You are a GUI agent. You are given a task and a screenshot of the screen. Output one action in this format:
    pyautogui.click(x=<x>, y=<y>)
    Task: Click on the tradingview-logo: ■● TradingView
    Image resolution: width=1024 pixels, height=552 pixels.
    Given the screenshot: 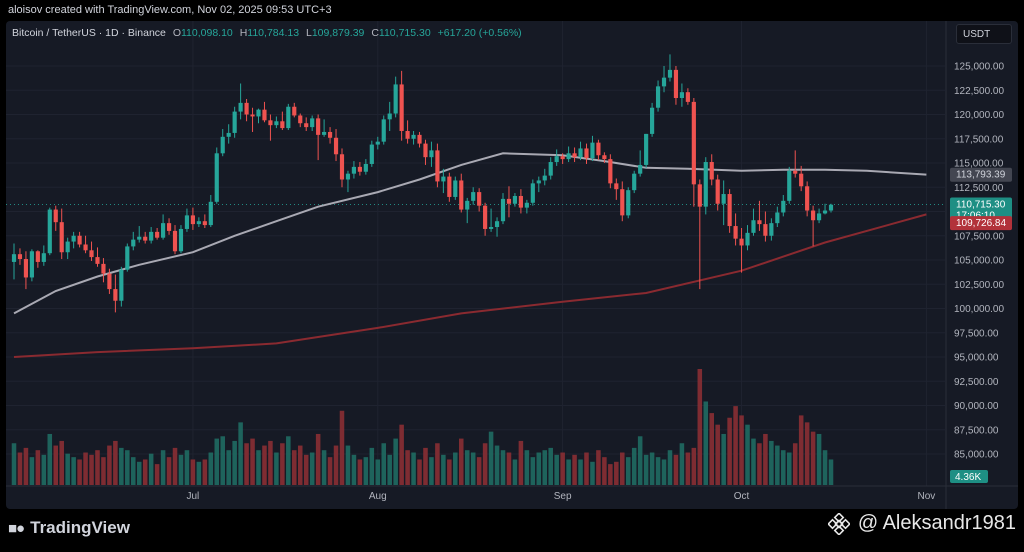 What is the action you would take?
    pyautogui.click(x=69, y=528)
    